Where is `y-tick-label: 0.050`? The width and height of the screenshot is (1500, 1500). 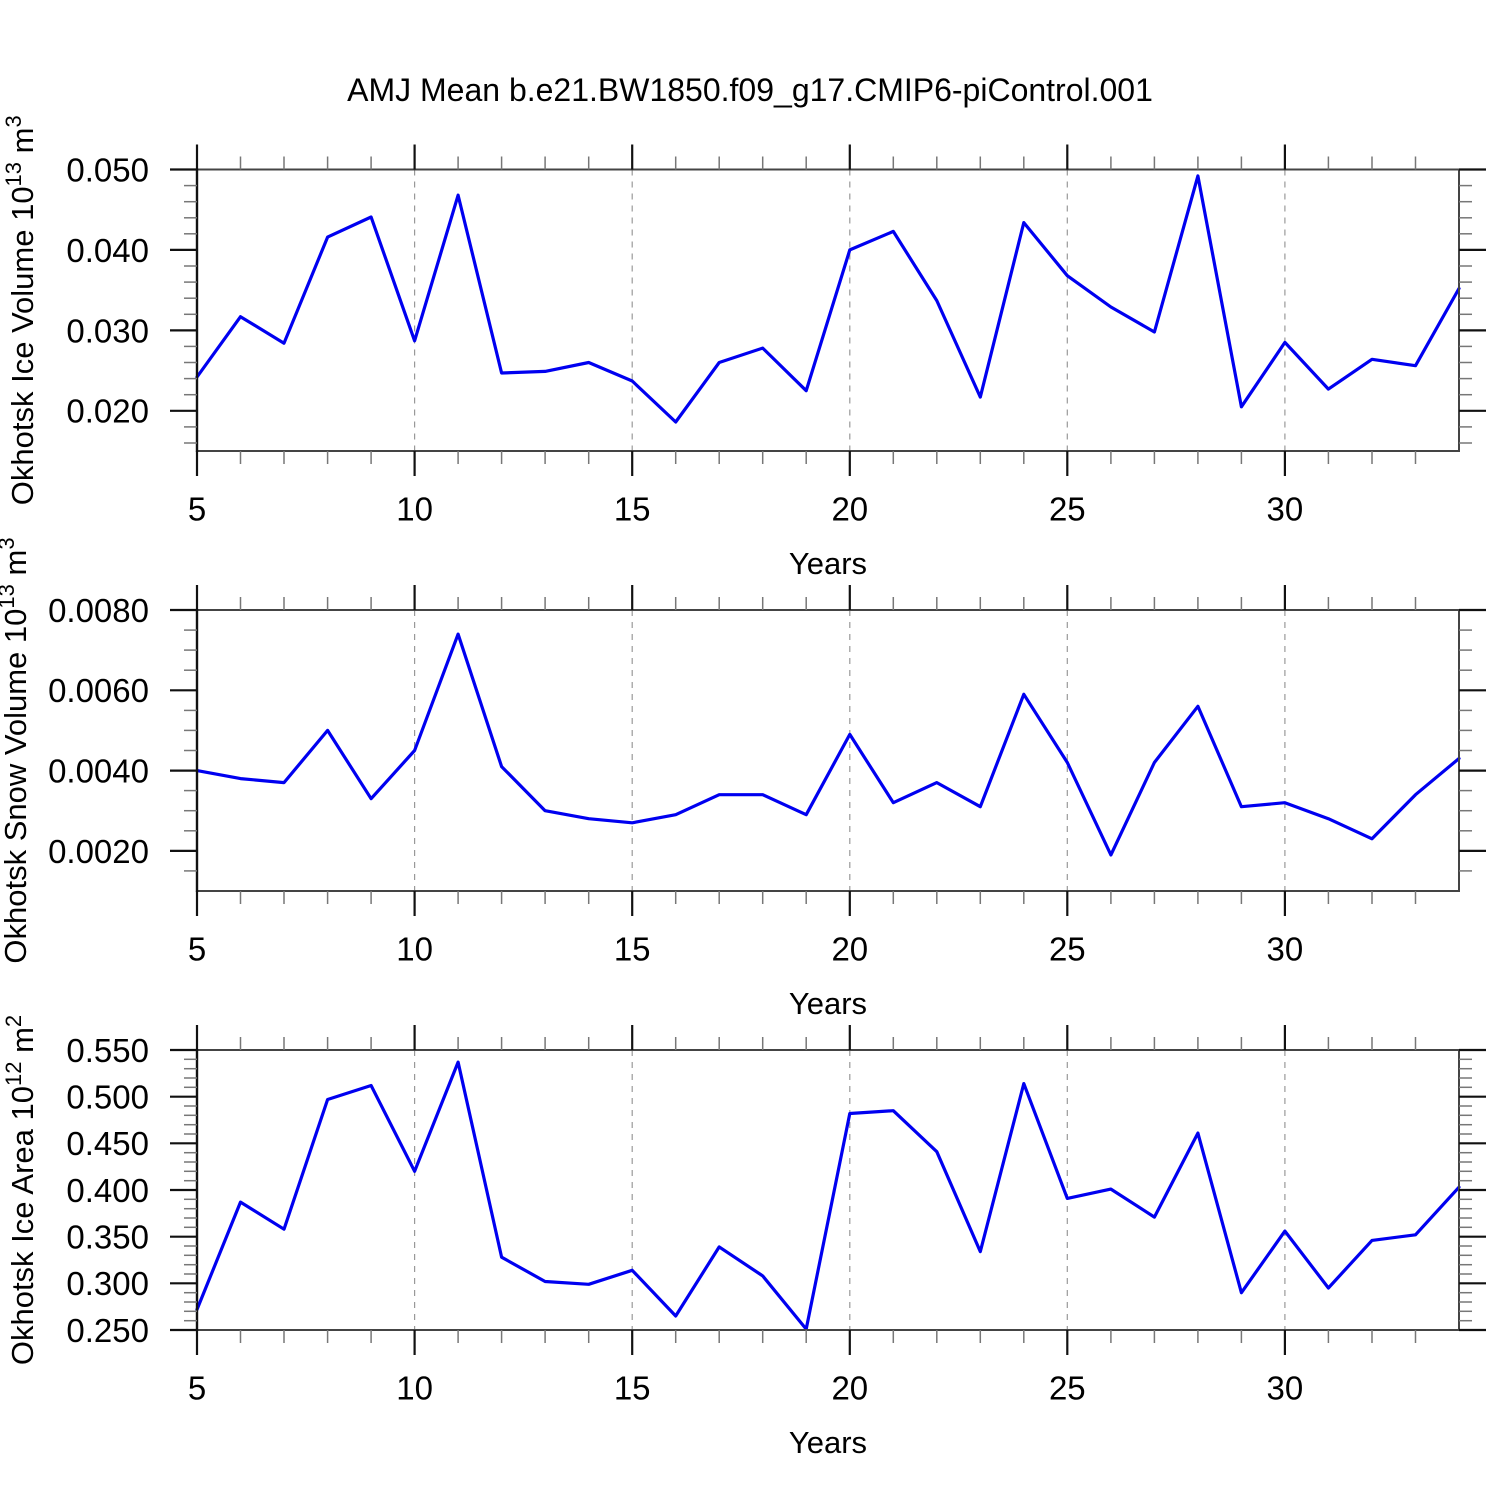
y-tick-label: 0.050 is located at coordinates (107, 169).